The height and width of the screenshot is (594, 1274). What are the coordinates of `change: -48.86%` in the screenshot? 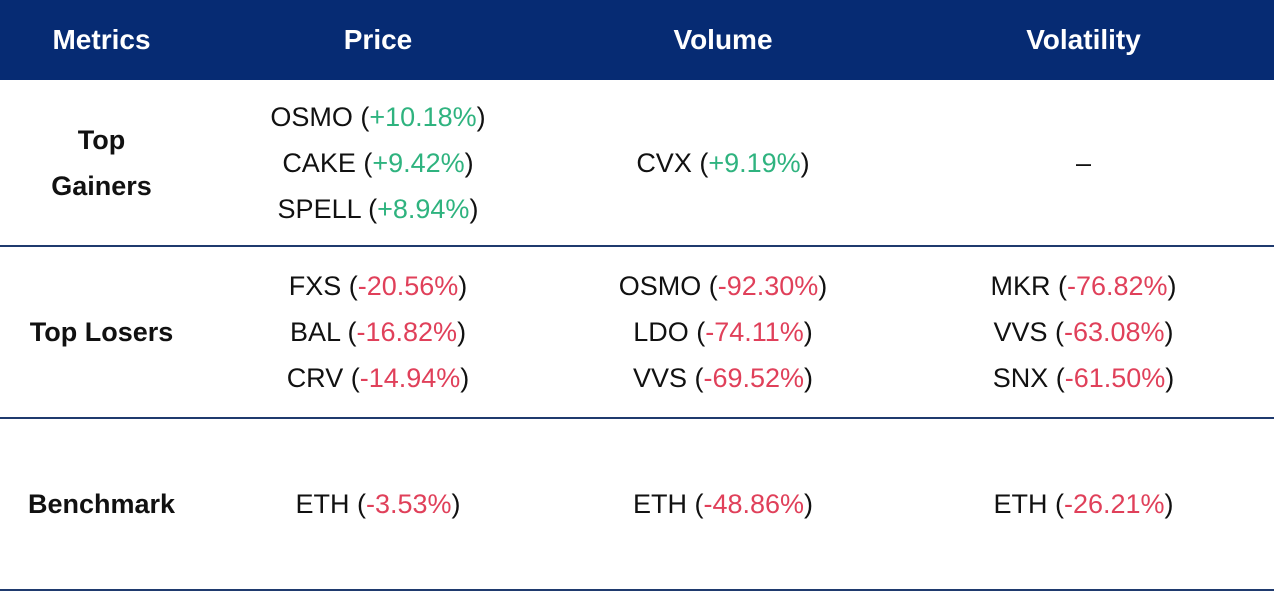 It's located at (754, 504).